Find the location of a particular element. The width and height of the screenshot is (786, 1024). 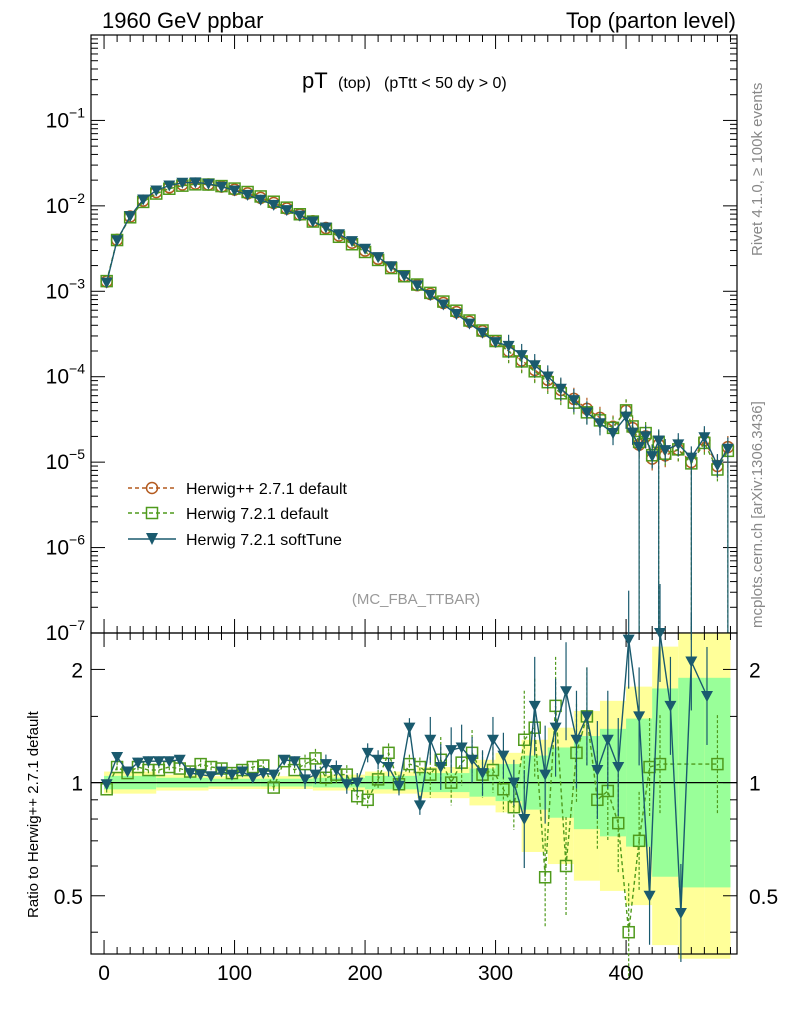

legend-softtune: Herwig 7.2.1 softTune is located at coordinates (235, 540).